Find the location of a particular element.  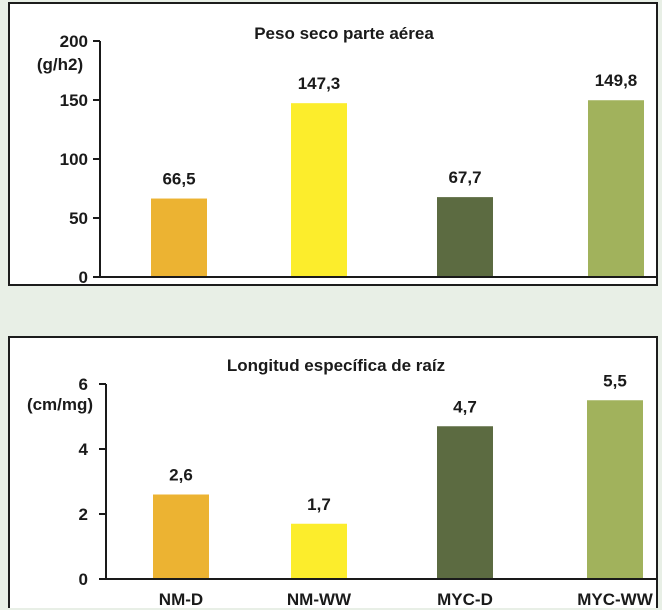

data-label: 2,6 is located at coordinates (181, 475).